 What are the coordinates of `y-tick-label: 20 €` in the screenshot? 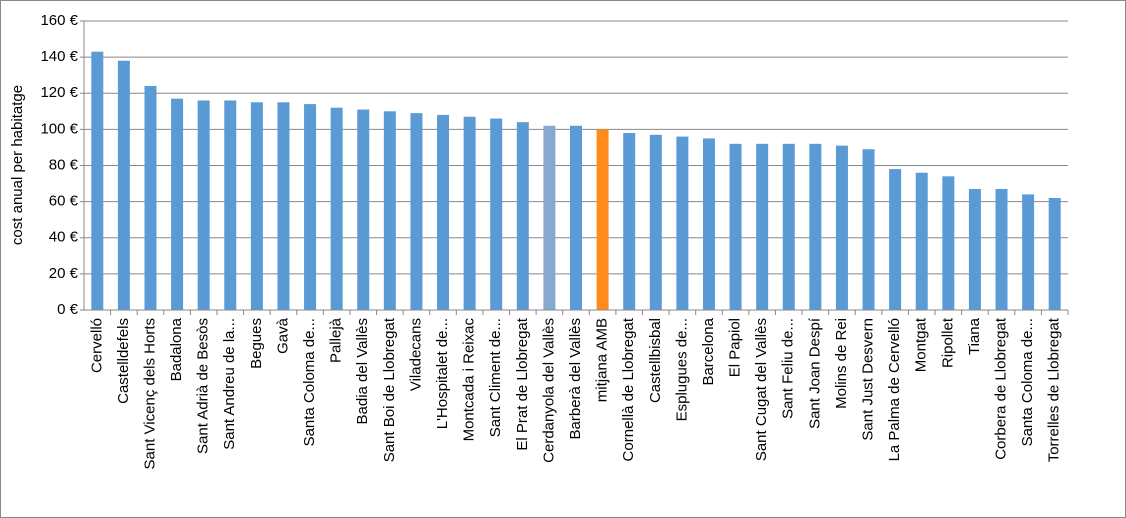 It's located at (64, 273).